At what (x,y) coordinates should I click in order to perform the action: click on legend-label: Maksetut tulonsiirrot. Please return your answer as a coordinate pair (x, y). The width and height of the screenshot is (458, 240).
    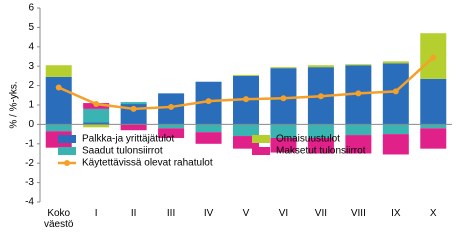
    Looking at the image, I should click on (321, 151).